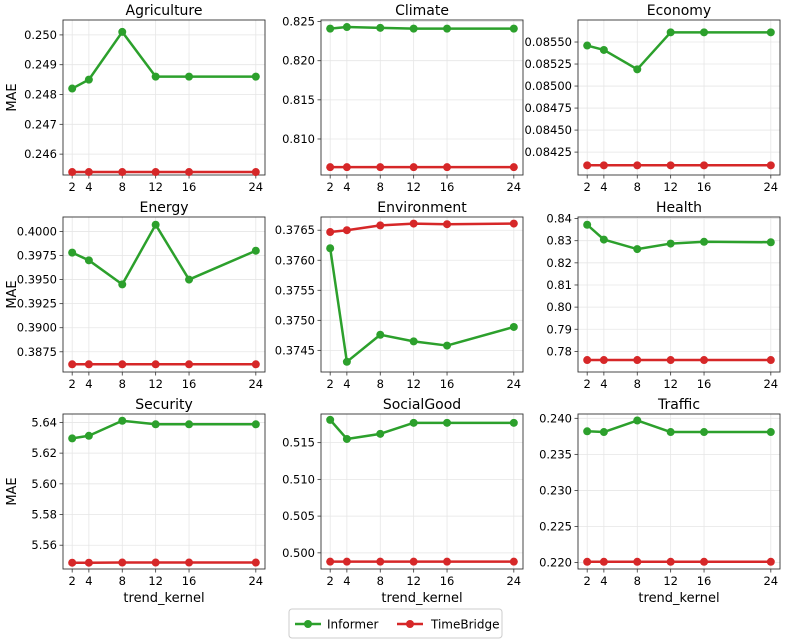 The height and width of the screenshot is (642, 786). Describe the element at coordinates (559, 241) in the screenshot. I see `y-tick-label: 0.83` at that location.